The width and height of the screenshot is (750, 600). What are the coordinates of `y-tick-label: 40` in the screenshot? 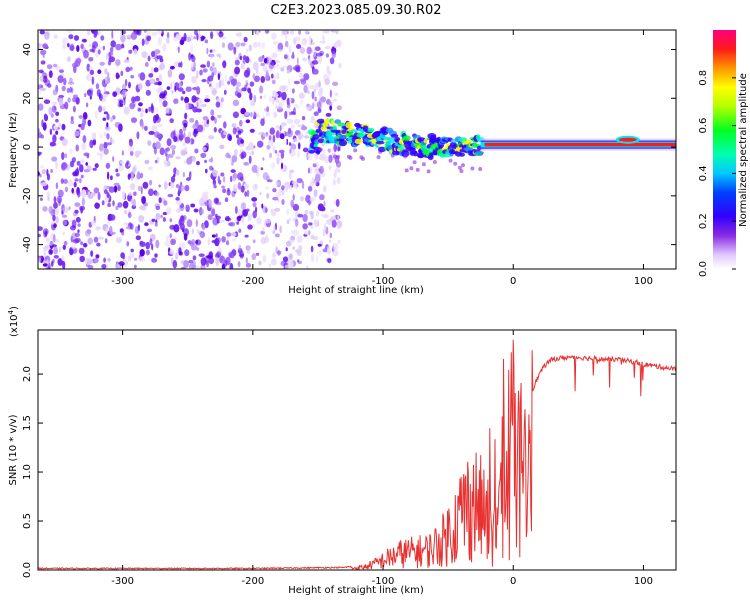 It's located at (27, 49).